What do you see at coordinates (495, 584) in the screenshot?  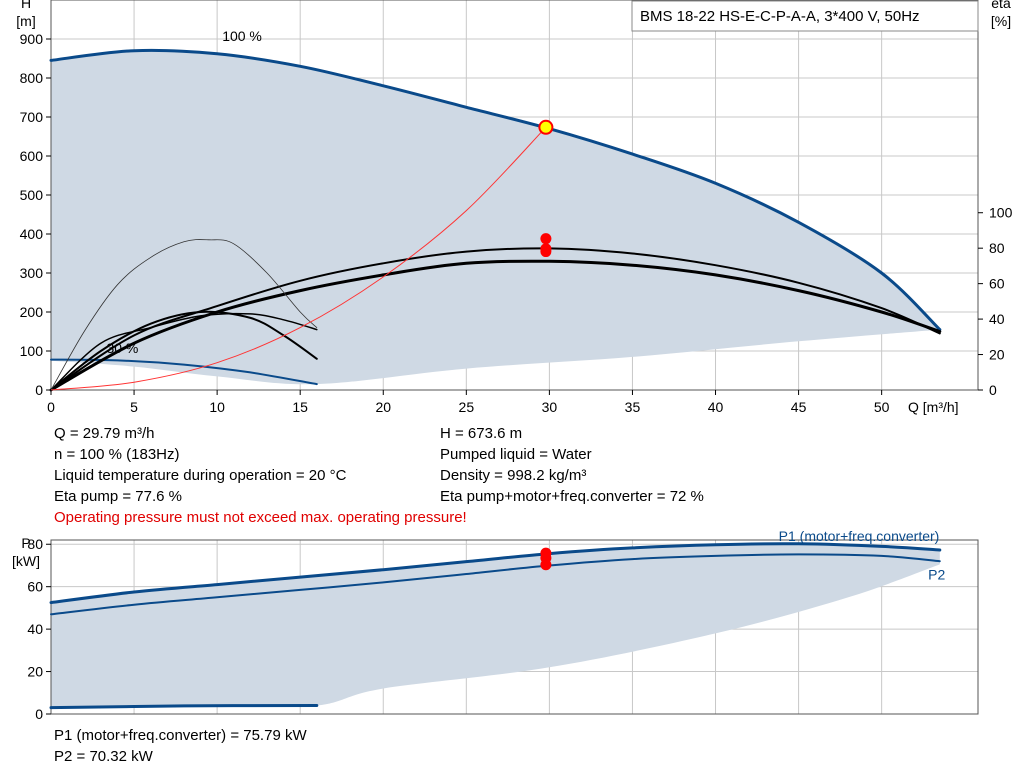 I see `curve-p2` at bounding box center [495, 584].